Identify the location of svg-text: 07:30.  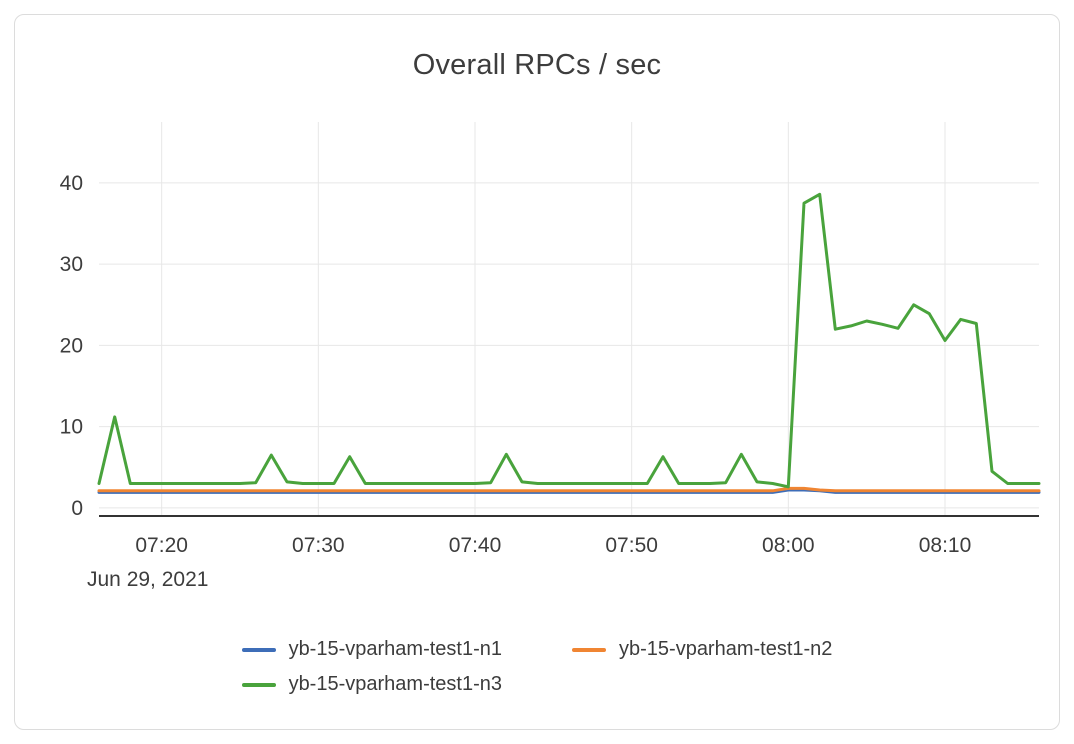
(318, 545).